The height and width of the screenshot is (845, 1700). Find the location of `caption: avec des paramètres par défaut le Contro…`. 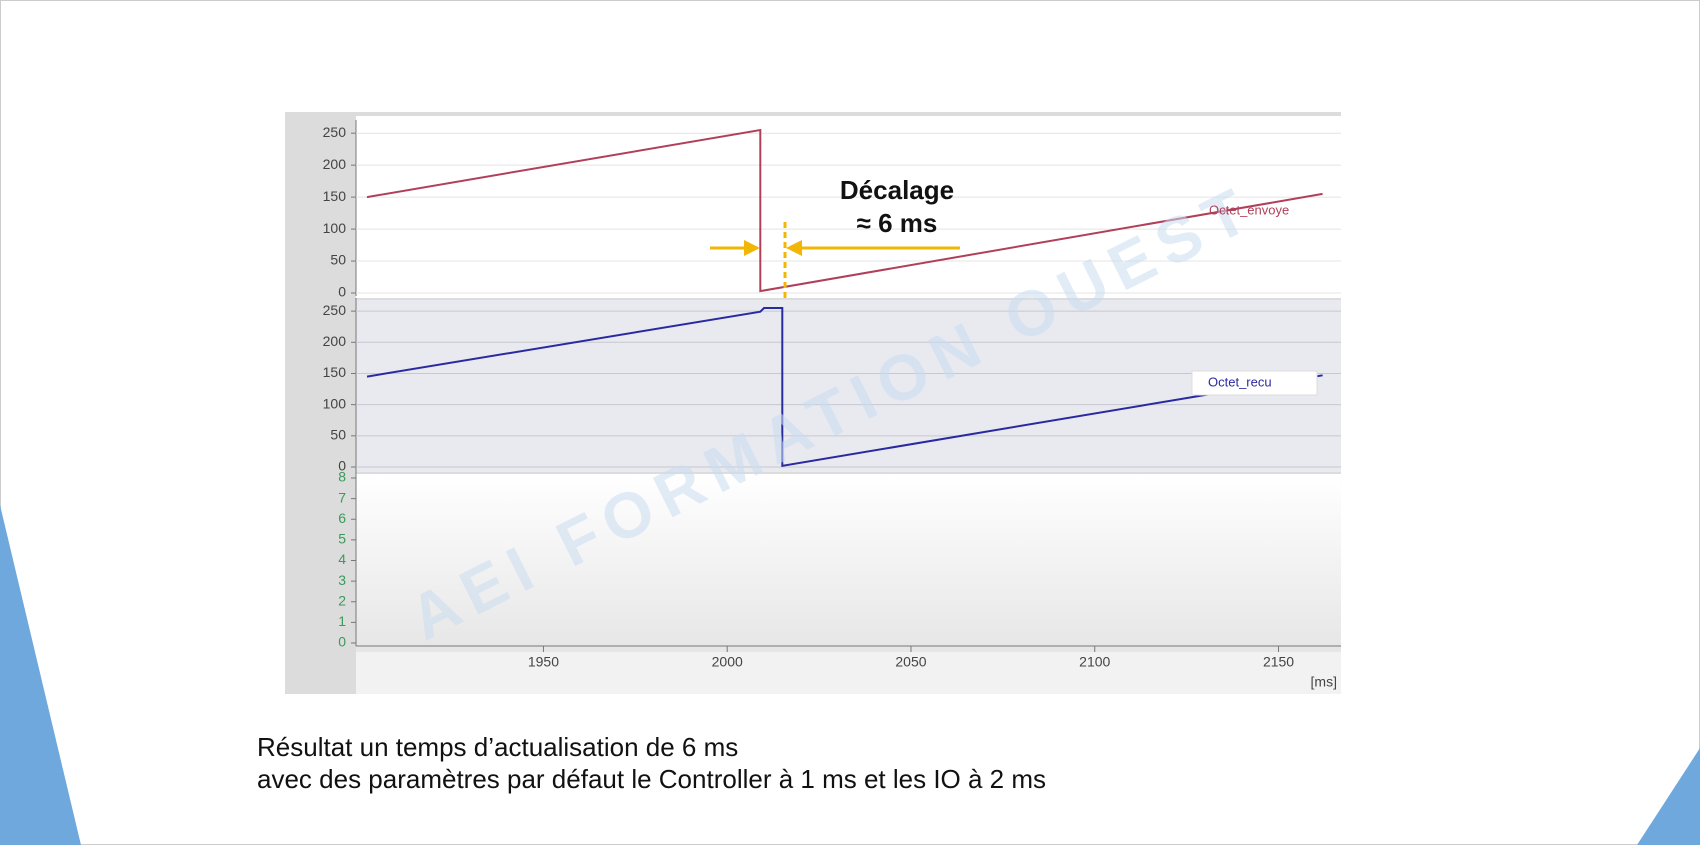

caption: avec des paramètres par défaut le Contro… is located at coordinates (651, 779).